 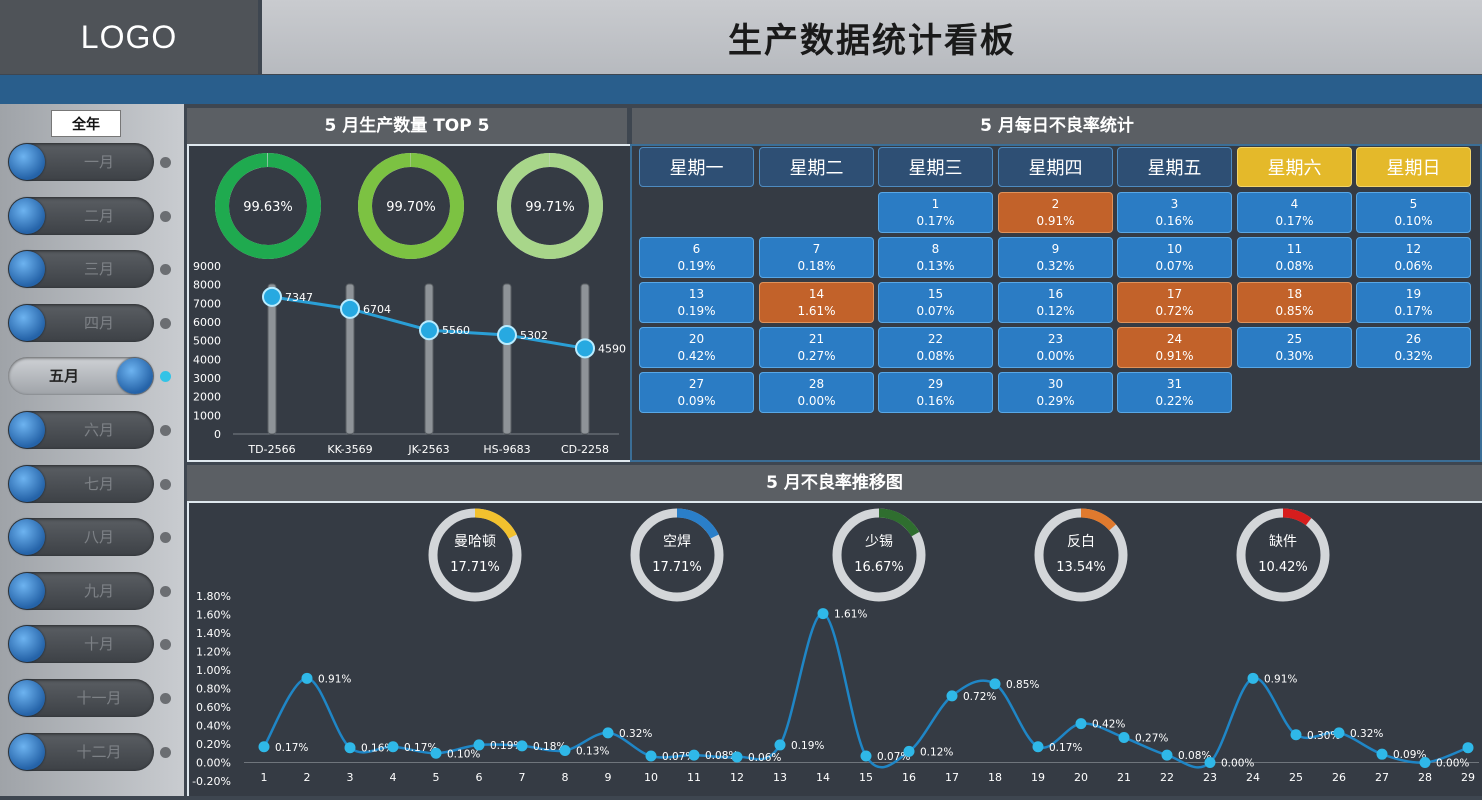 I want to click on trend-x-label: 10, so click(x=651, y=777).